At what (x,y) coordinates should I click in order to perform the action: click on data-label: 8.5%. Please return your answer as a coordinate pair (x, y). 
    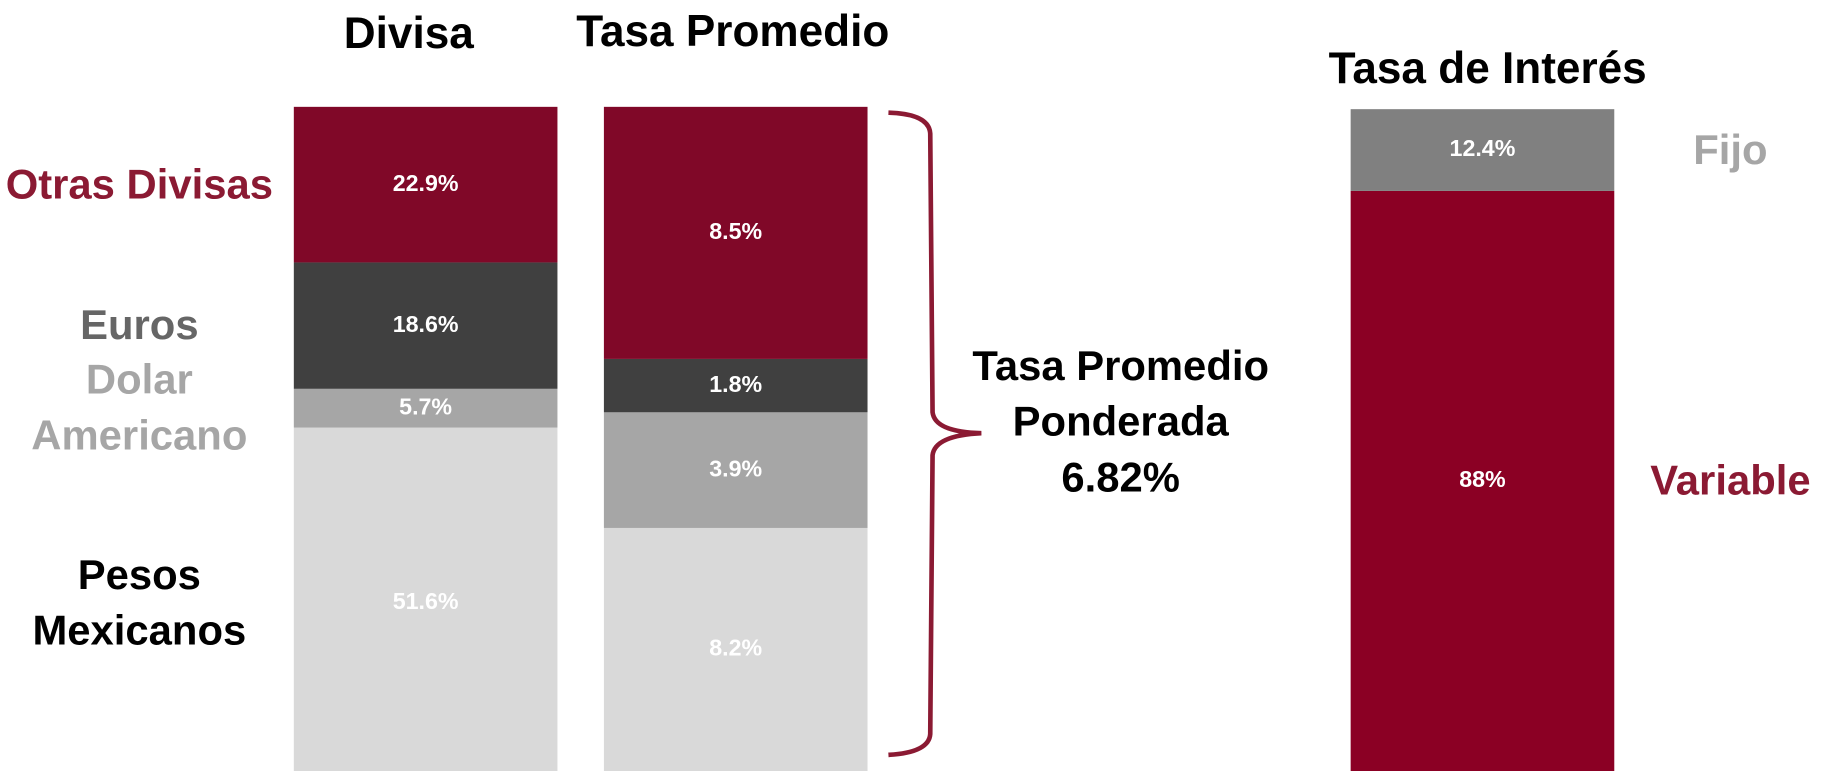
    Looking at the image, I should click on (735, 231).